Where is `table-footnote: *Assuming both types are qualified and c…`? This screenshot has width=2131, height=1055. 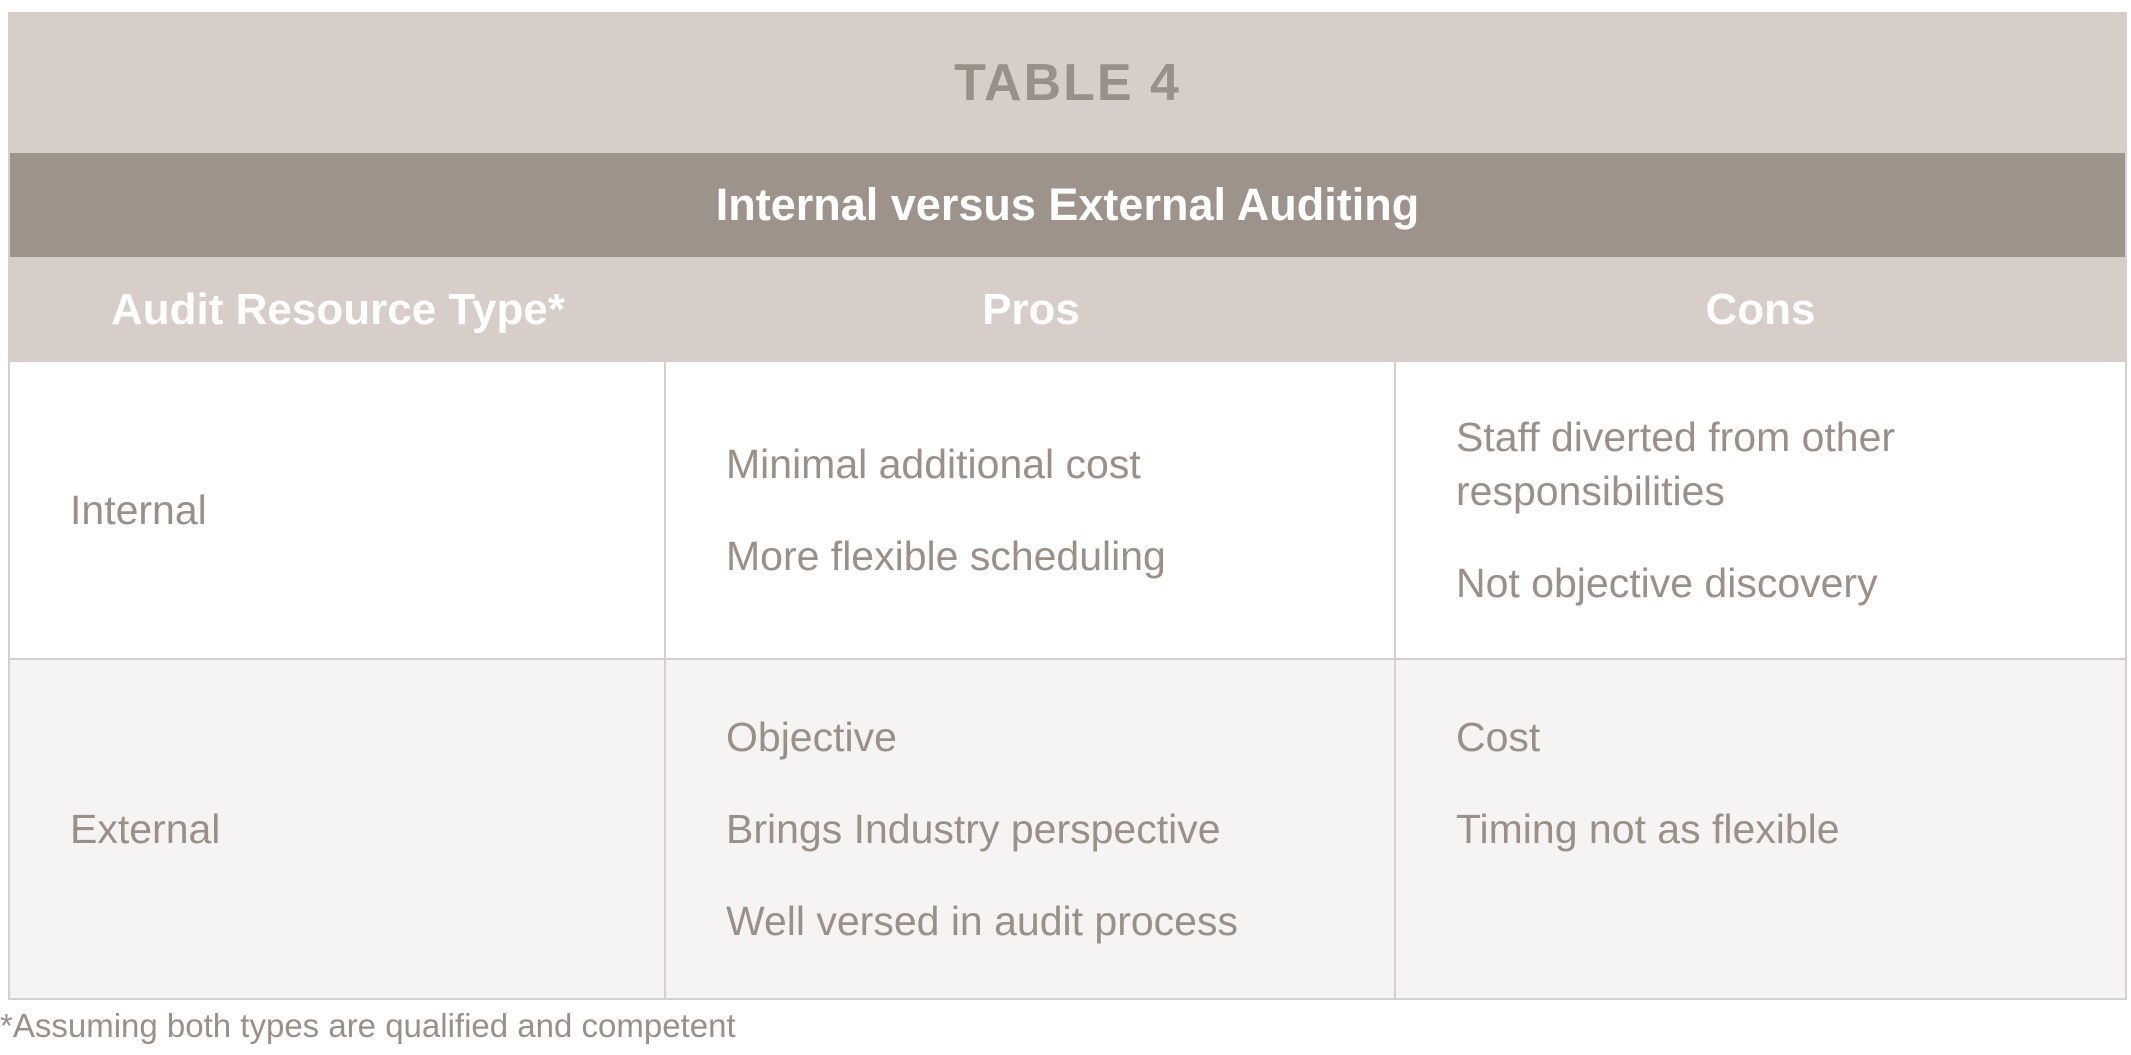 table-footnote: *Assuming both types are qualified and c… is located at coordinates (368, 1025).